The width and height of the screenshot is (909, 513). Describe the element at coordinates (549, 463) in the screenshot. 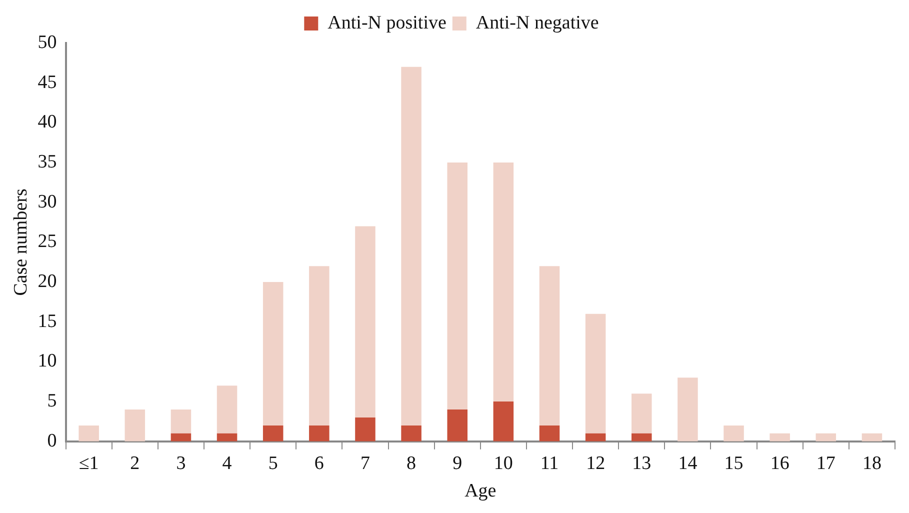

I see `x-tick-label: 11` at that location.